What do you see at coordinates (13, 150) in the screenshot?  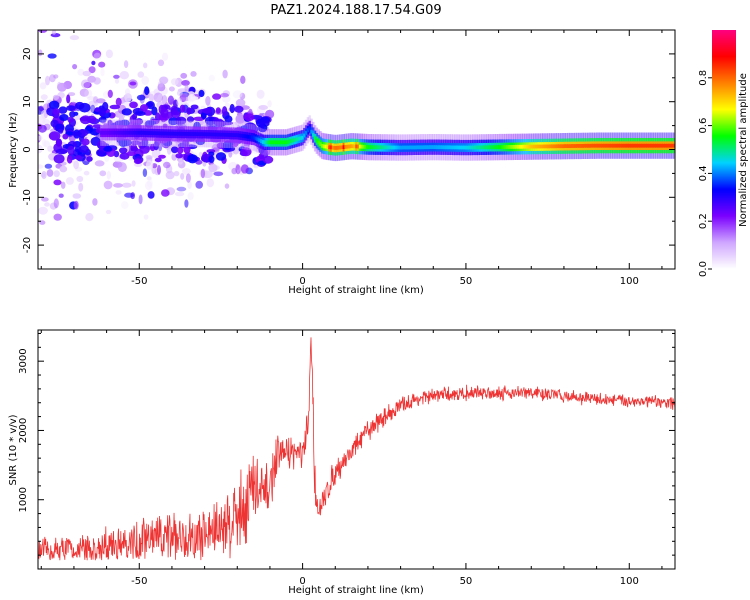 I see `spectrogram-y-label: Frequency (Hz)` at bounding box center [13, 150].